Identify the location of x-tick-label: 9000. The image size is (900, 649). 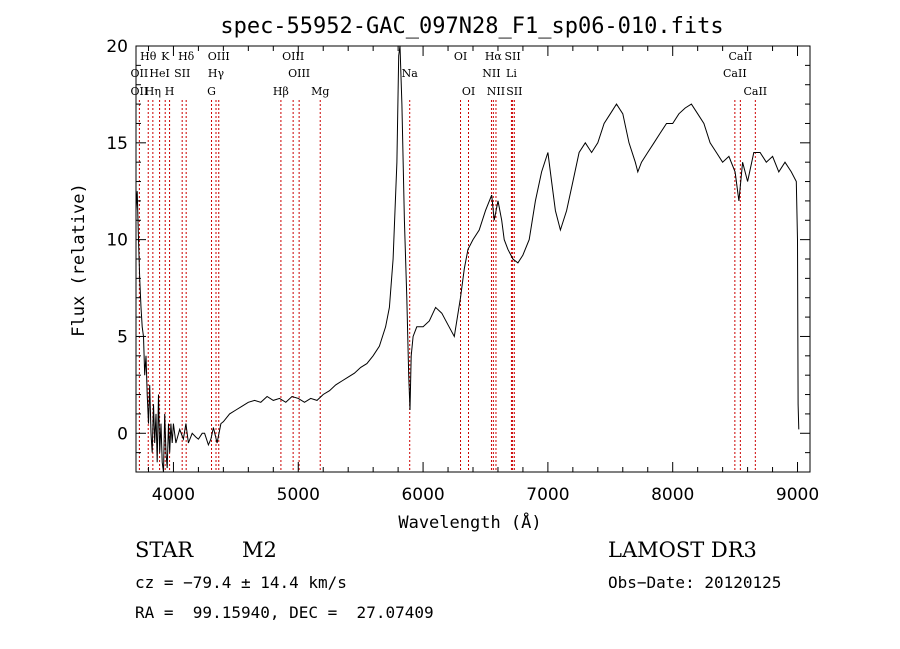
(797, 495).